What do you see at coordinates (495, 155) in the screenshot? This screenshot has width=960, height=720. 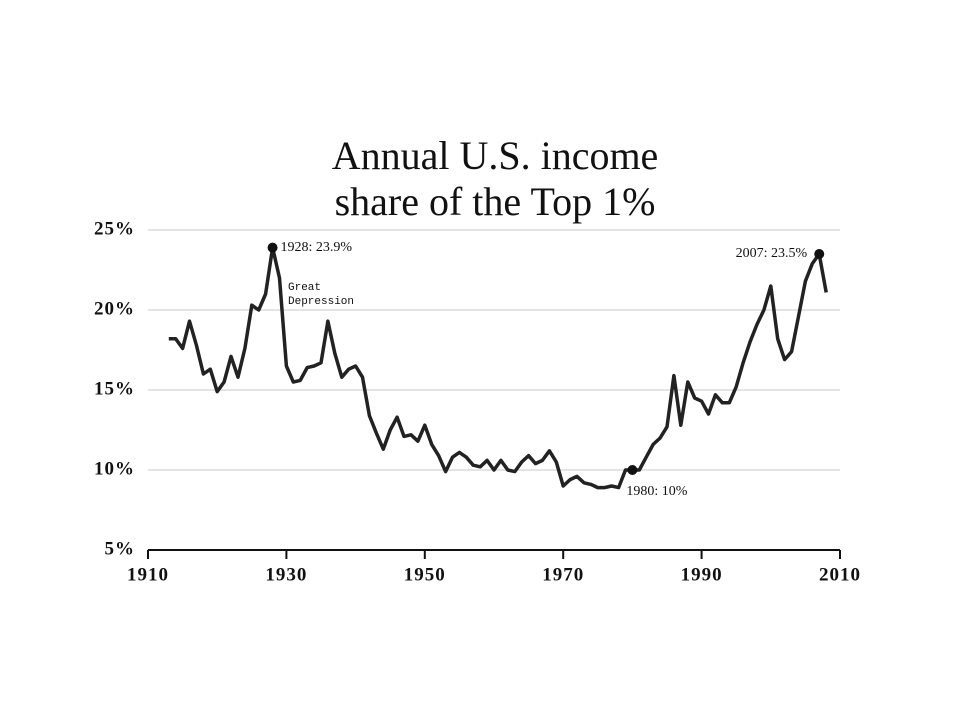 I see `chart-title: Annual U.S. income` at bounding box center [495, 155].